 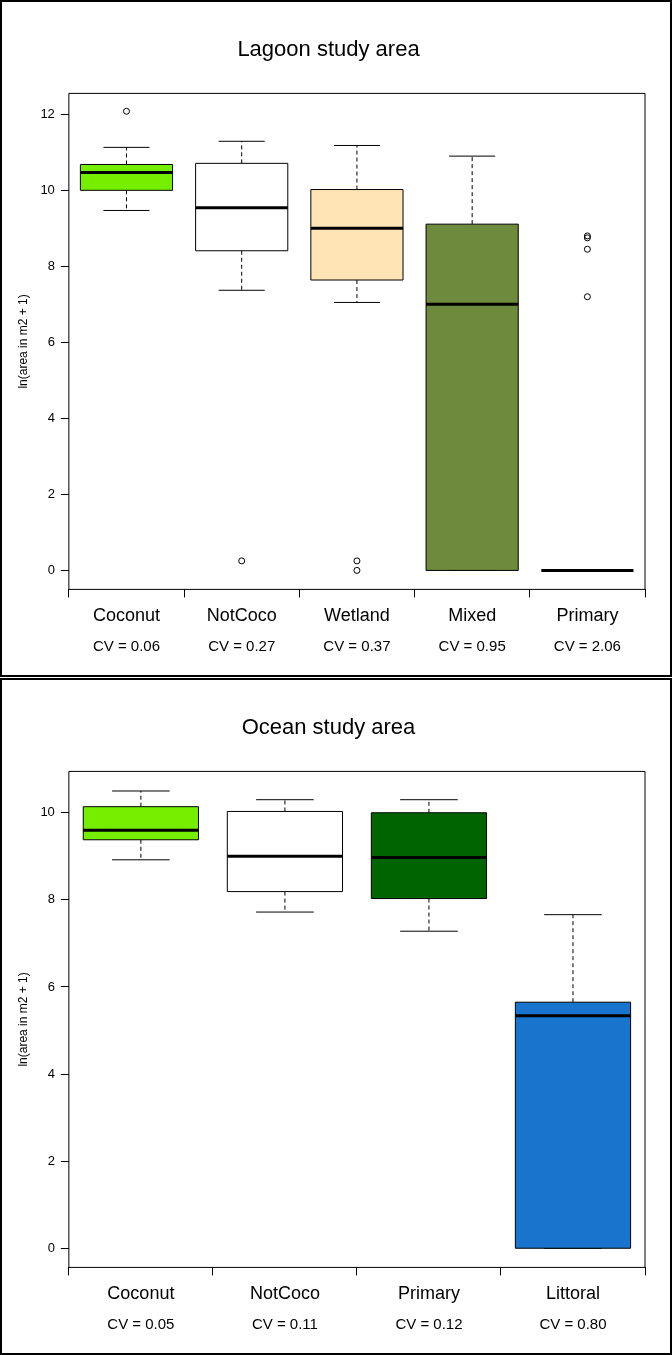 I want to click on text: CV = 0.12, so click(x=429, y=1324).